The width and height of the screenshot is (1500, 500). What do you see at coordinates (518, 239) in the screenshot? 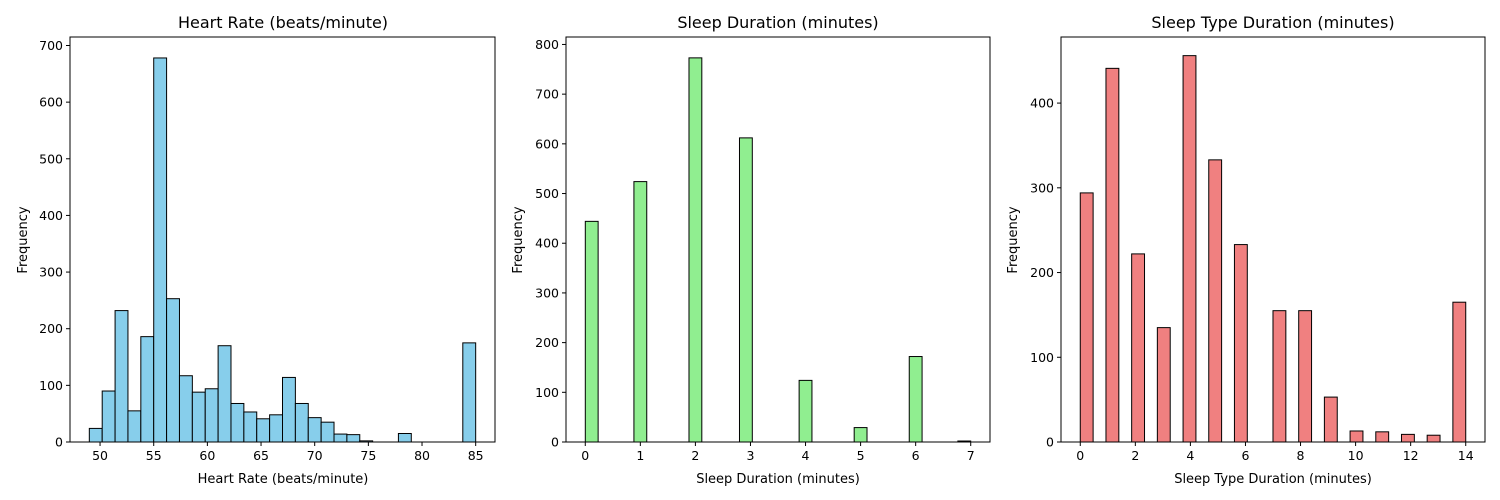
I see `sleep-duration-y-axis-label: Frequency` at bounding box center [518, 239].